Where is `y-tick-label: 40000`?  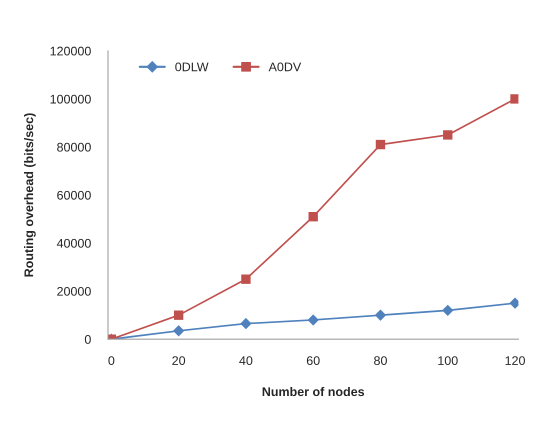 y-tick-label: 40000 is located at coordinates (73, 243).